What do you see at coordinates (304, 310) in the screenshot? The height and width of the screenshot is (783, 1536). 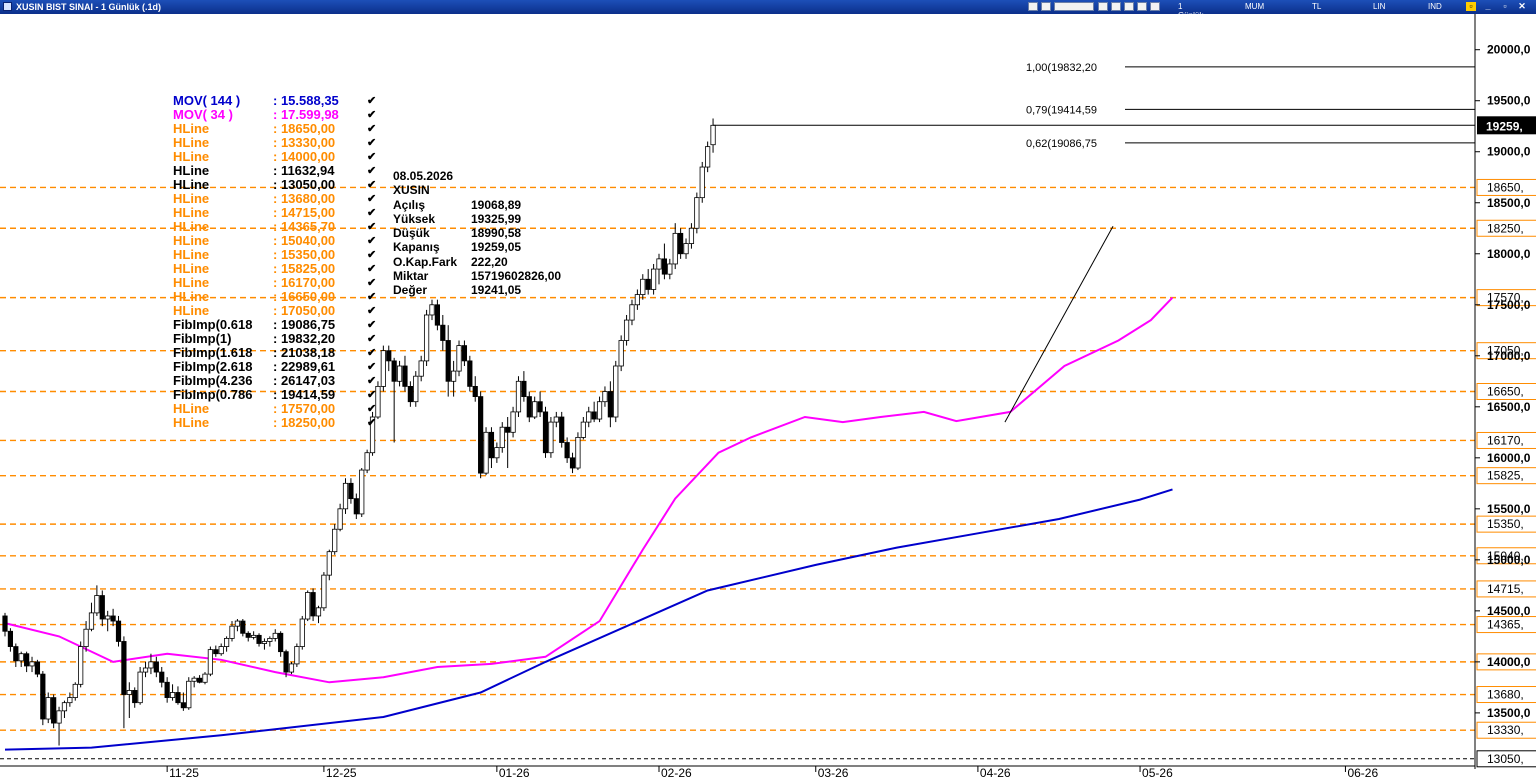 I see `legend-value: : 17050,00` at bounding box center [304, 310].